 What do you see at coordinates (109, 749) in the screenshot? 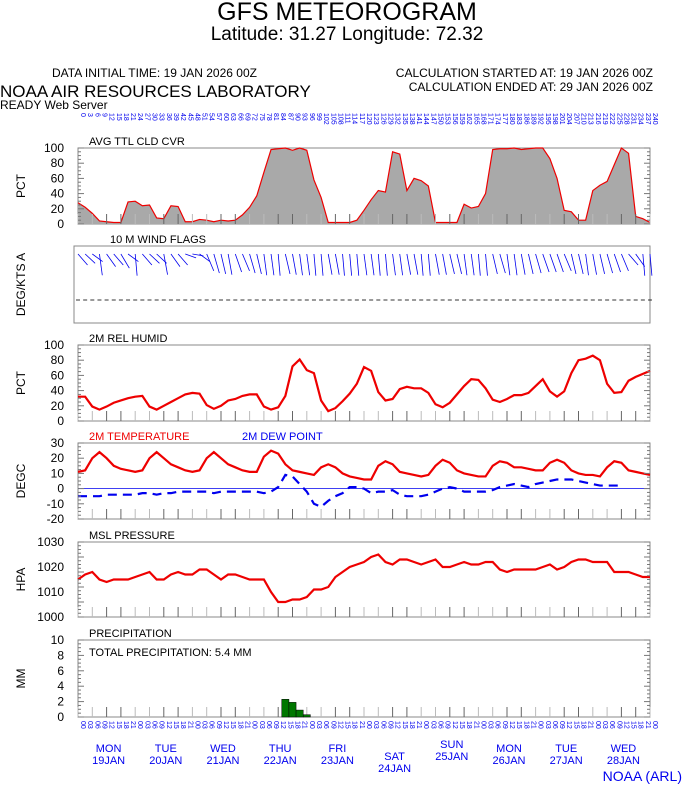
I see `day-of-week-label: MON` at bounding box center [109, 749].